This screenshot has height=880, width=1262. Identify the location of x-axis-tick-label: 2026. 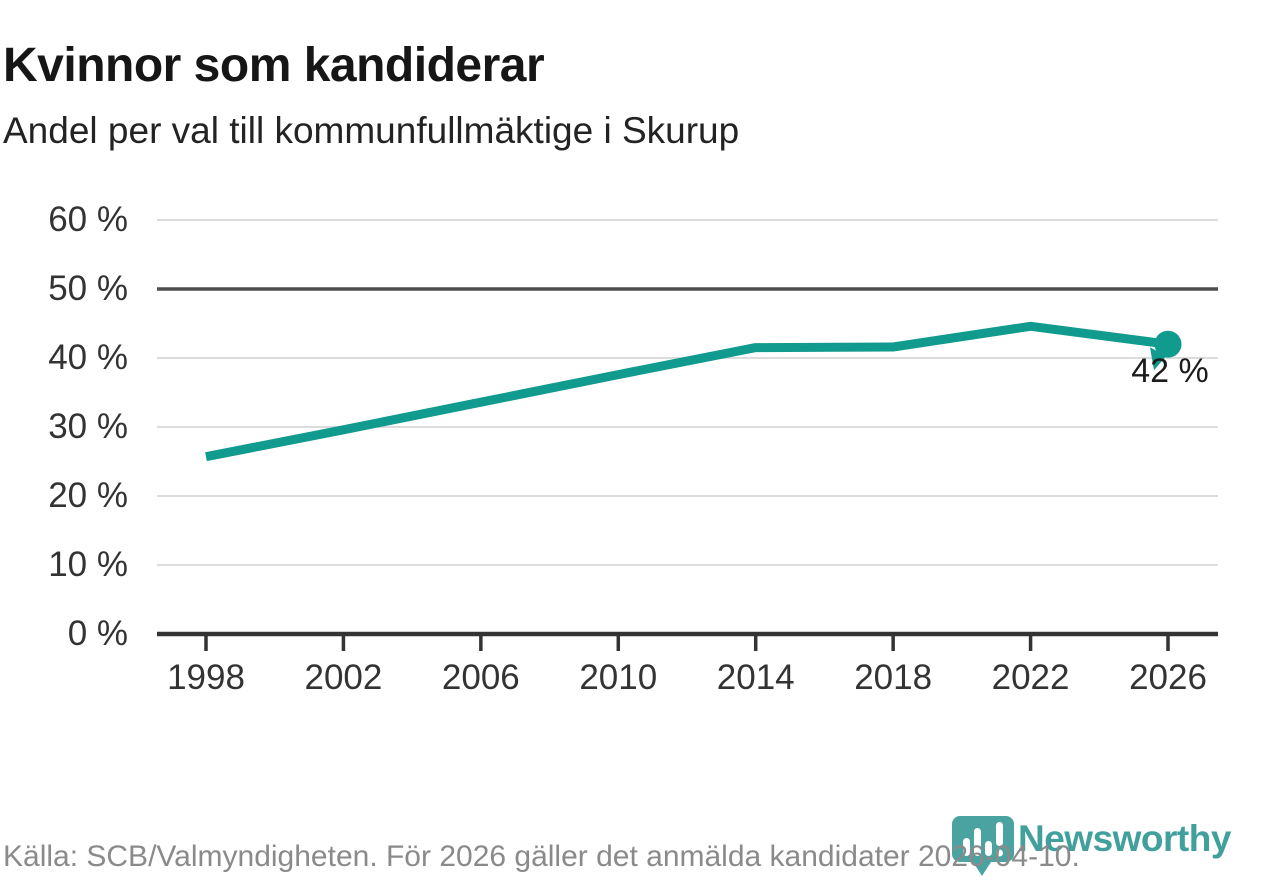
(1168, 677).